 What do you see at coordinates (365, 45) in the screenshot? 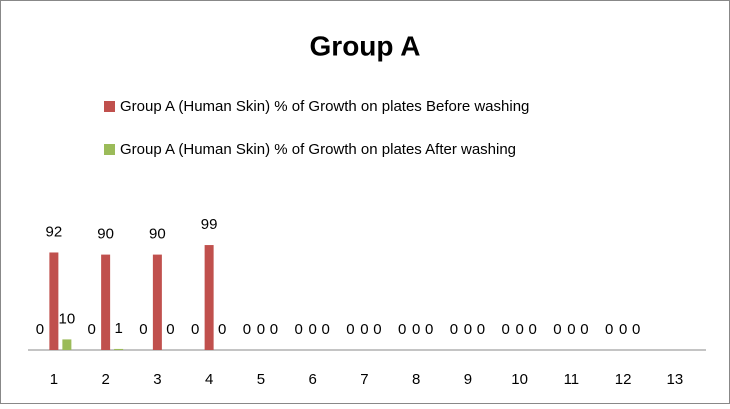
I see `chart-title: Group A` at bounding box center [365, 45].